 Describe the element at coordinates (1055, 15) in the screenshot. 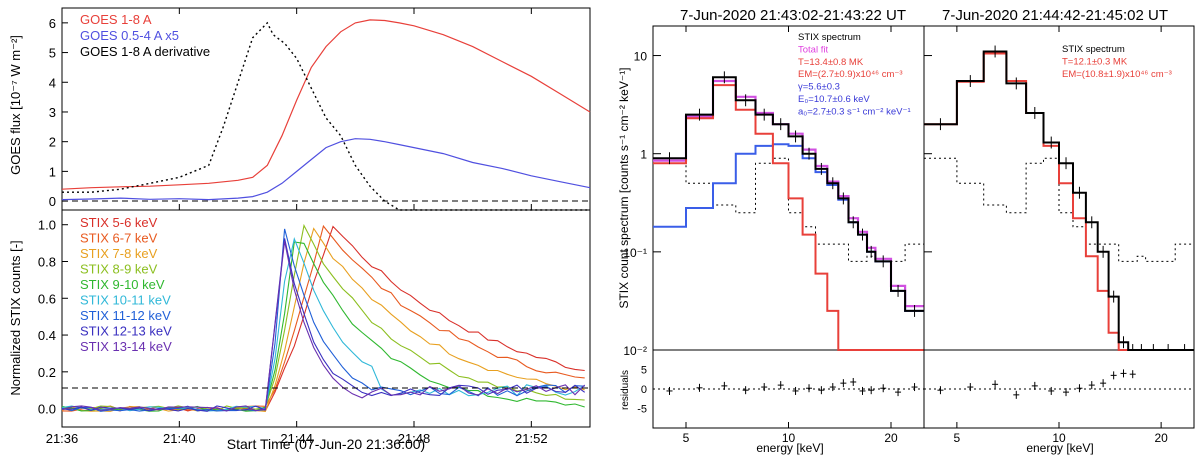

I see `spectrum-2-title: 7-Jun-2020 21:44:42-21:45:02 UT` at that location.